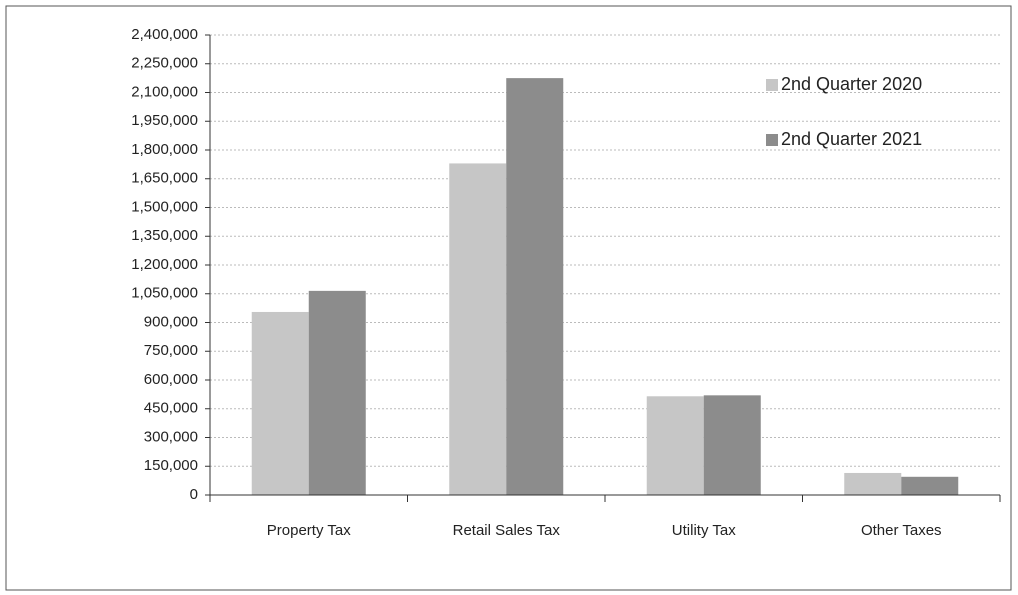  What do you see at coordinates (164, 235) in the screenshot?
I see `y-tick-label: 1,350,000` at bounding box center [164, 235].